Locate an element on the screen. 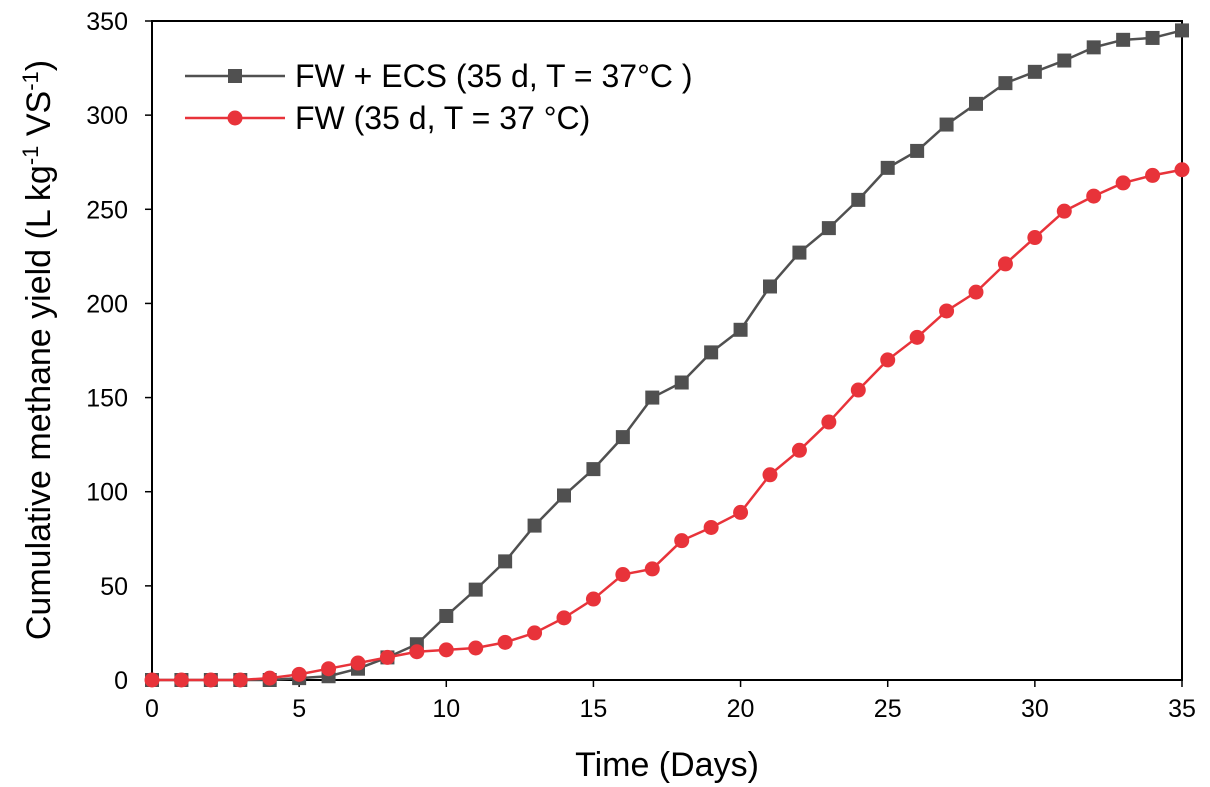 The height and width of the screenshot is (787, 1210). x-tick-label: 10 is located at coordinates (446, 709).